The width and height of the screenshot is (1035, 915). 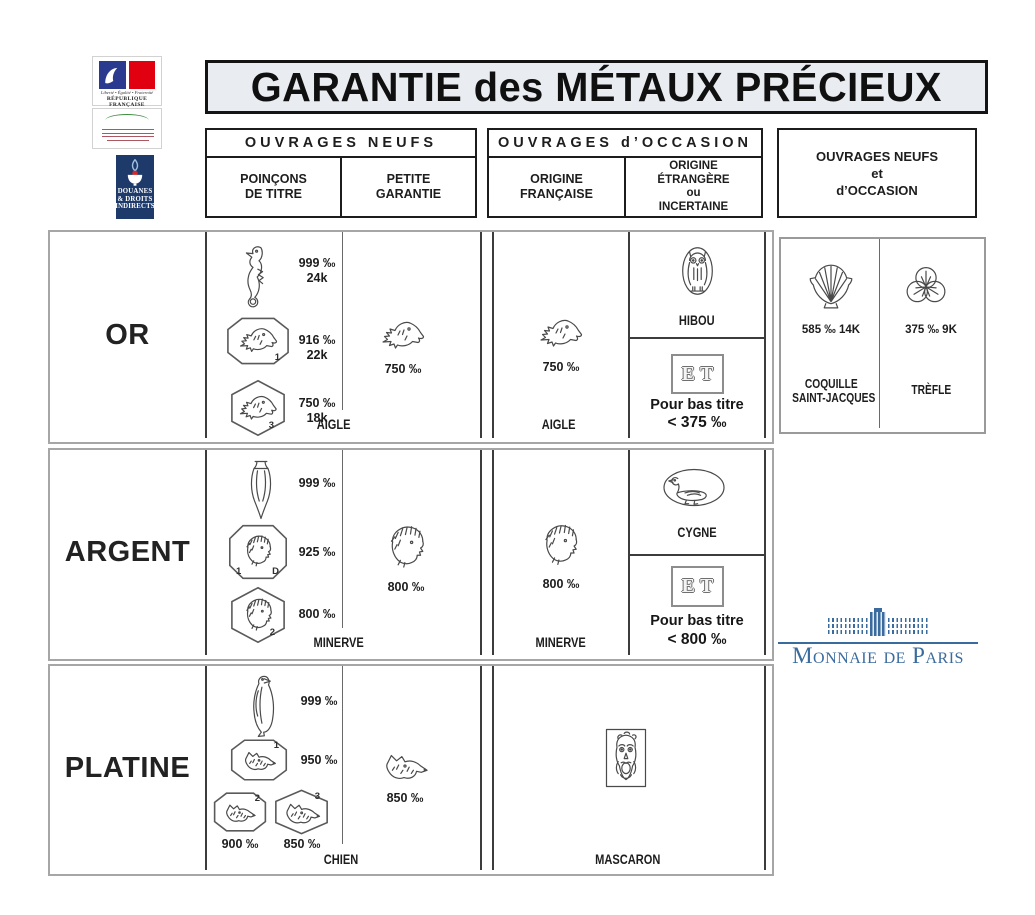 I want to click on ministere-logo, so click(x=127, y=128).